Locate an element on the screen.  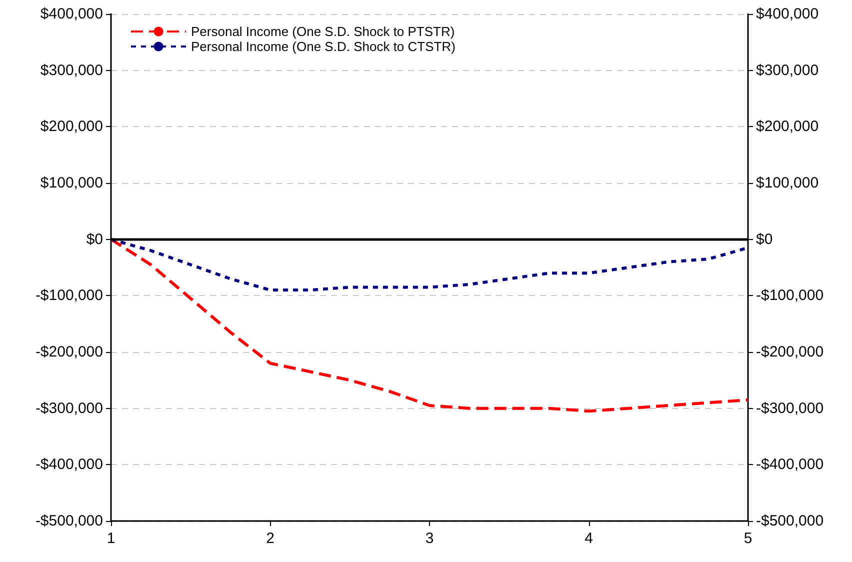
x-tick-label: 4 is located at coordinates (588, 538).